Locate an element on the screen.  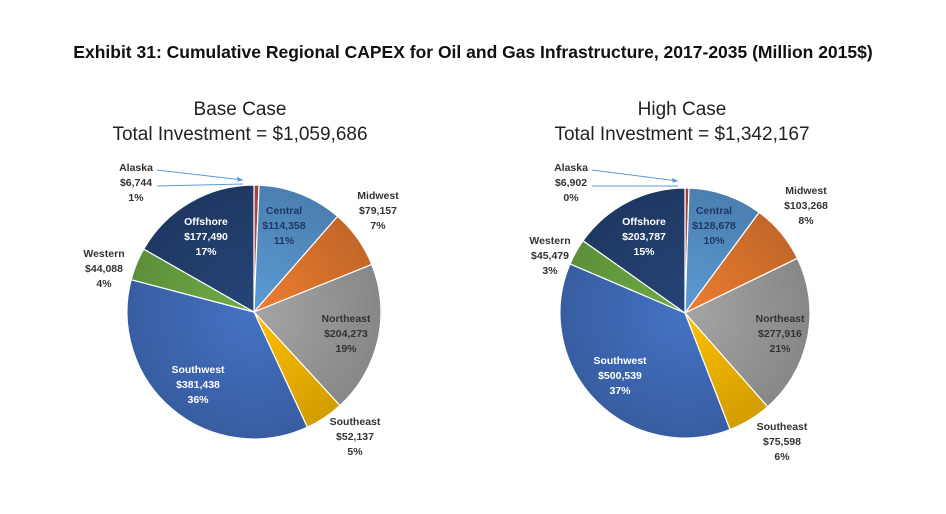
base-label-western: Western $44,088 4% is located at coordinates (103, 269).